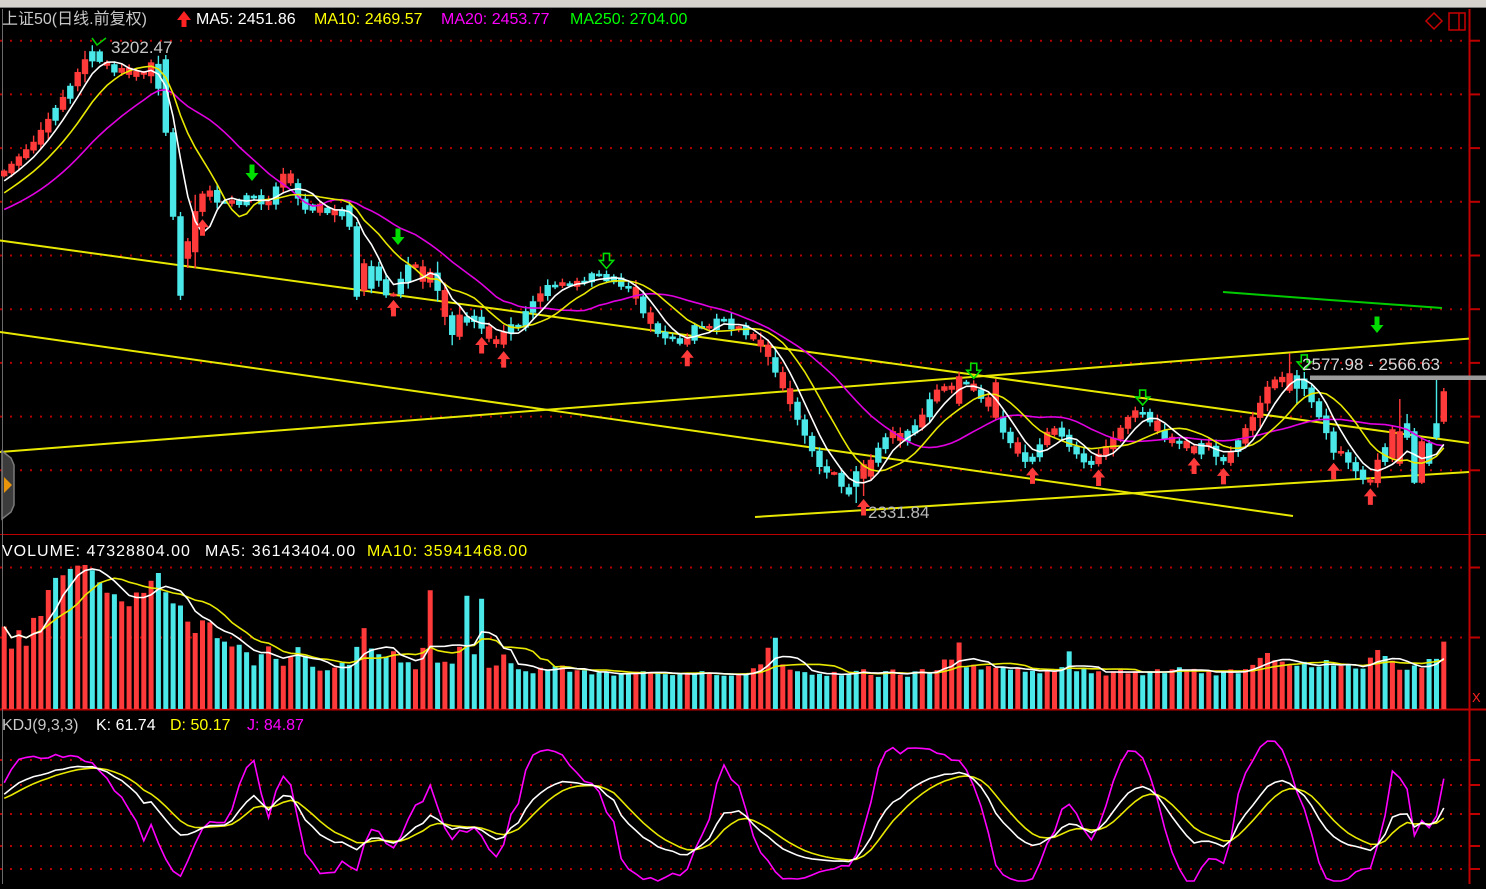 The height and width of the screenshot is (889, 1486). I want to click on svg-text: 上证50(日线.前复权), so click(74, 19).